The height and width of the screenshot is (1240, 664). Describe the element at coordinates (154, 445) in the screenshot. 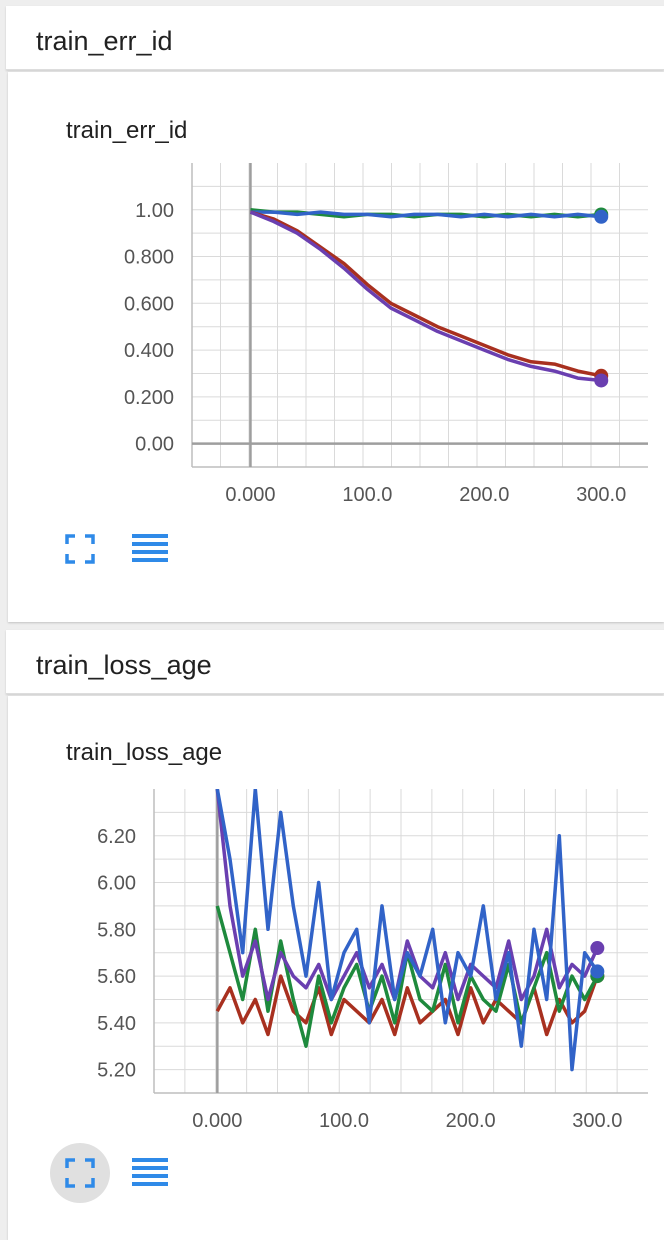

I see `y-tick-label: 0.00` at that location.